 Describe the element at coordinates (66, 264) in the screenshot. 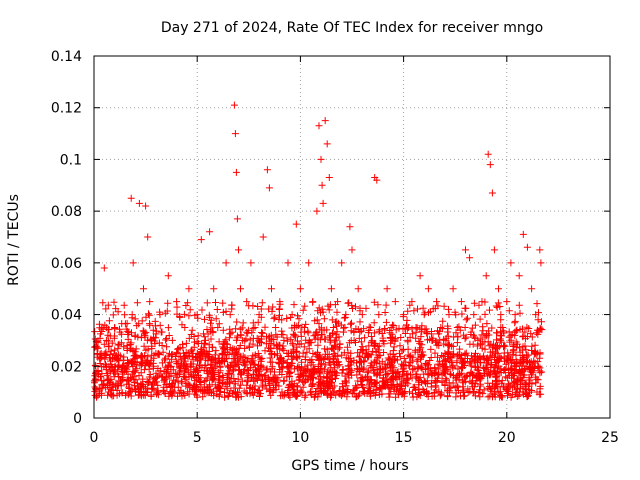

I see `y-tick-label: 0.06` at that location.